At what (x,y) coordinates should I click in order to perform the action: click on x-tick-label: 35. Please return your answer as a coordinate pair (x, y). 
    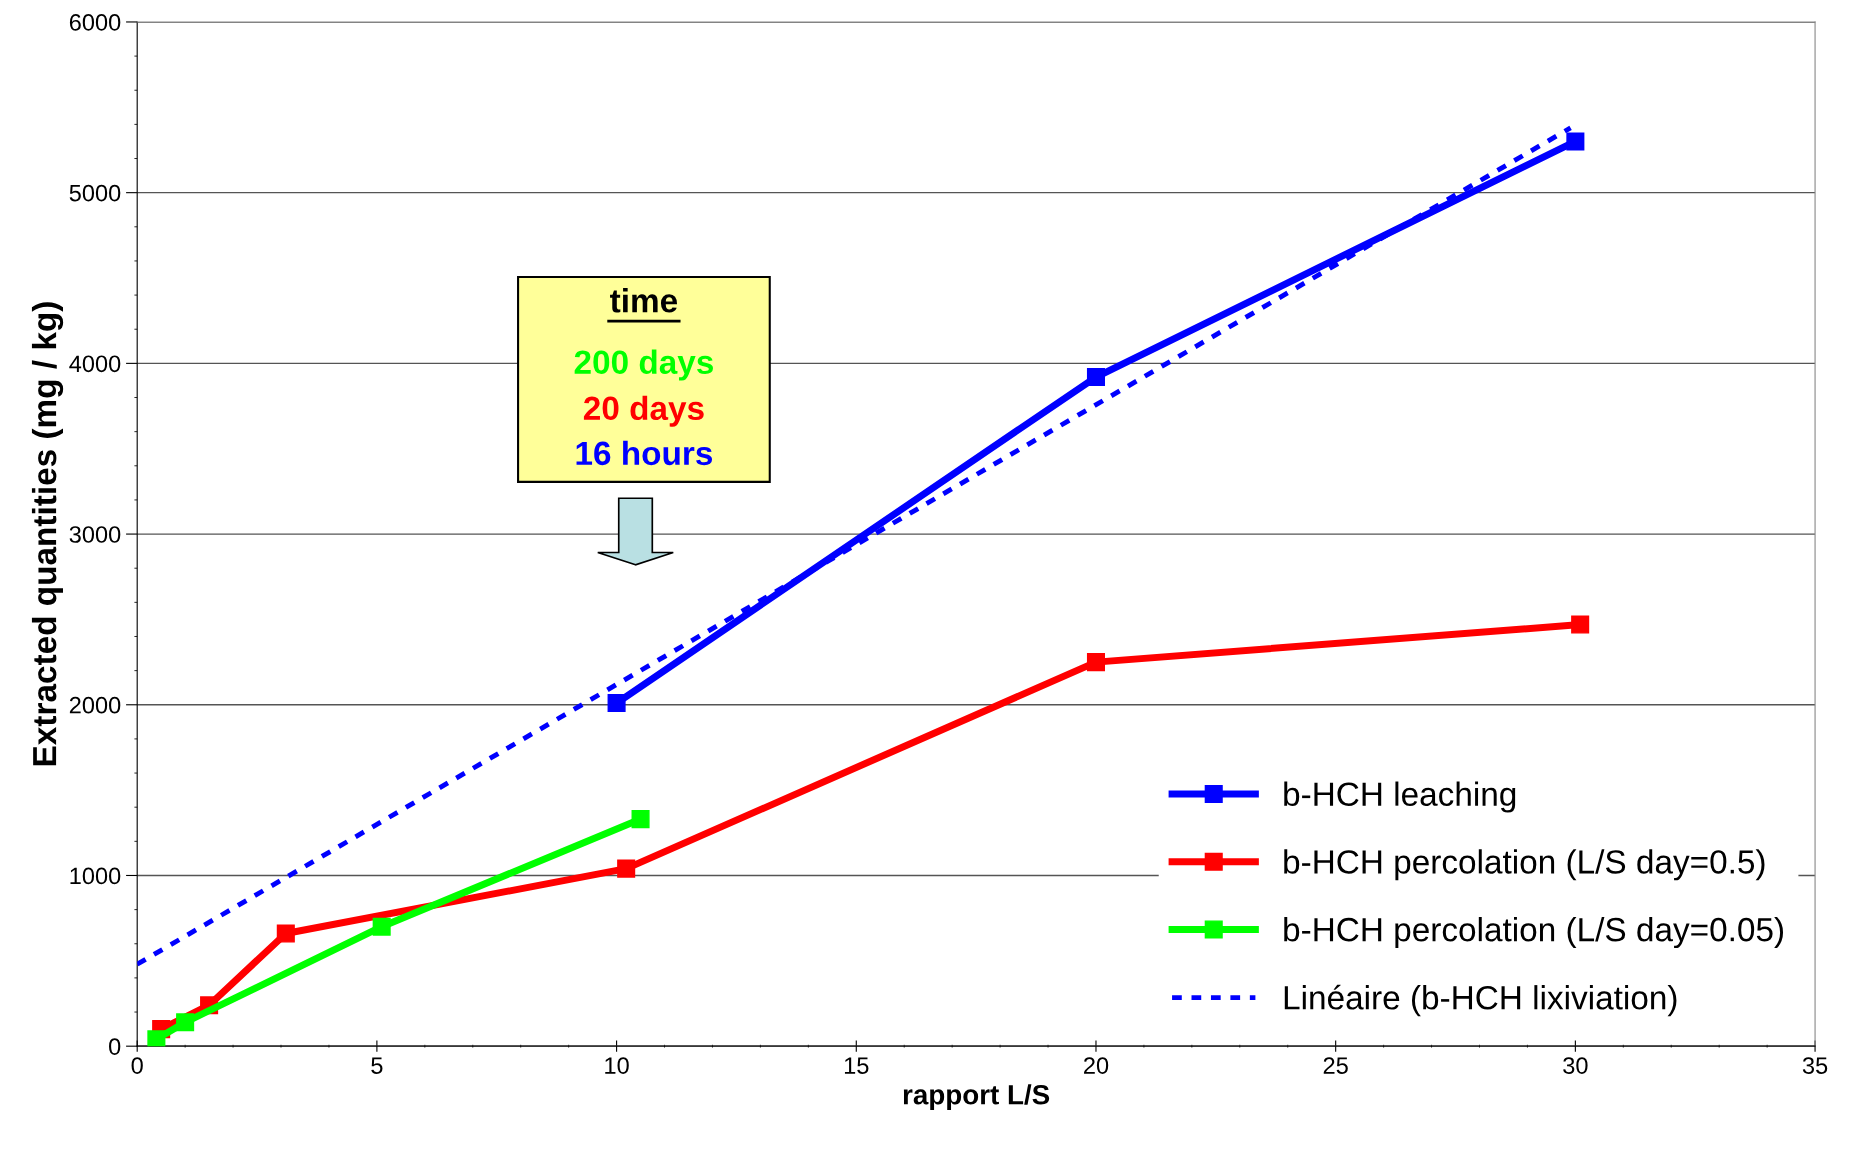
    Looking at the image, I should click on (1815, 1065).